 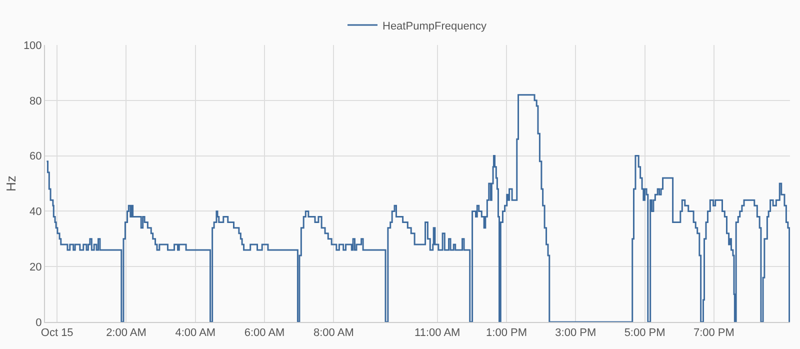 What do you see at coordinates (713, 333) in the screenshot?
I see `x-tick-label: 7:00 PM` at bounding box center [713, 333].